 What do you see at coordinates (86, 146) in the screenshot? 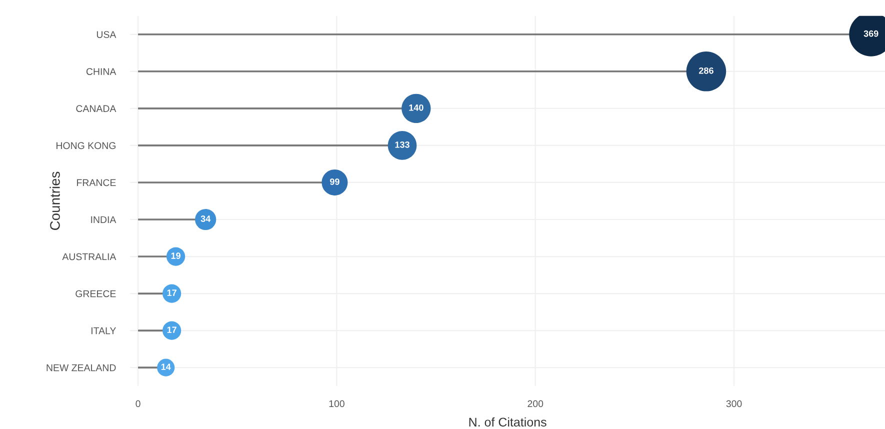
I see `y-tick-label: HONG KONG` at bounding box center [86, 146].